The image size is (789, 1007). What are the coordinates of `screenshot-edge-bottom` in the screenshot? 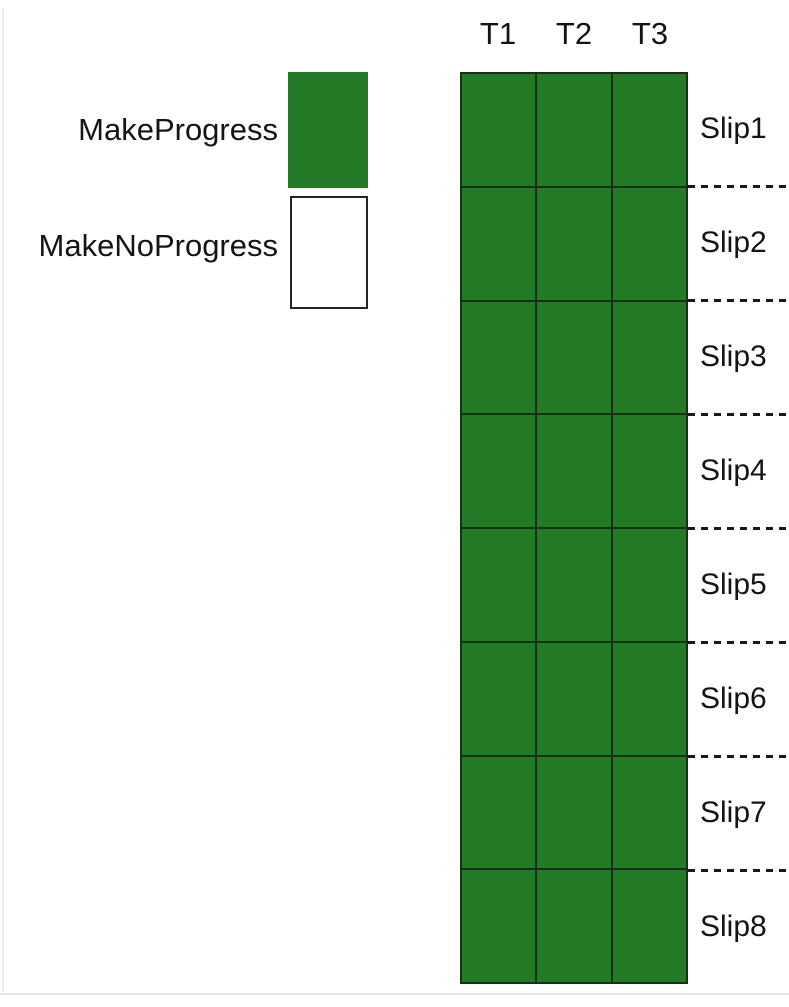 It's located at (394, 994).